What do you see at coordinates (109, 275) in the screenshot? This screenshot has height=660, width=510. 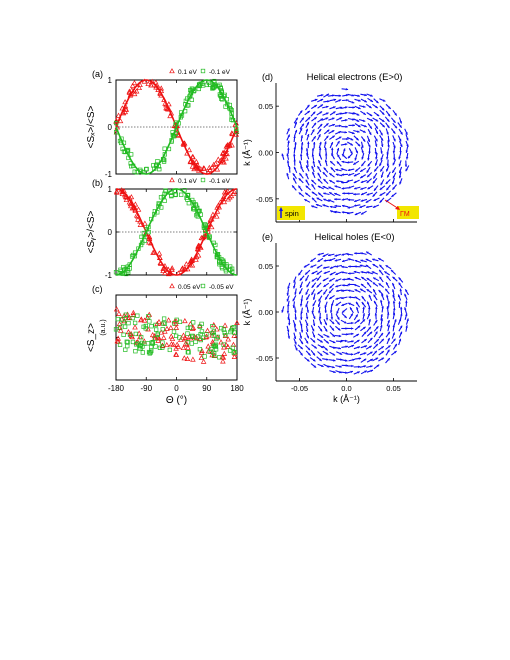 I see `y-tick-label: -1` at bounding box center [109, 275].